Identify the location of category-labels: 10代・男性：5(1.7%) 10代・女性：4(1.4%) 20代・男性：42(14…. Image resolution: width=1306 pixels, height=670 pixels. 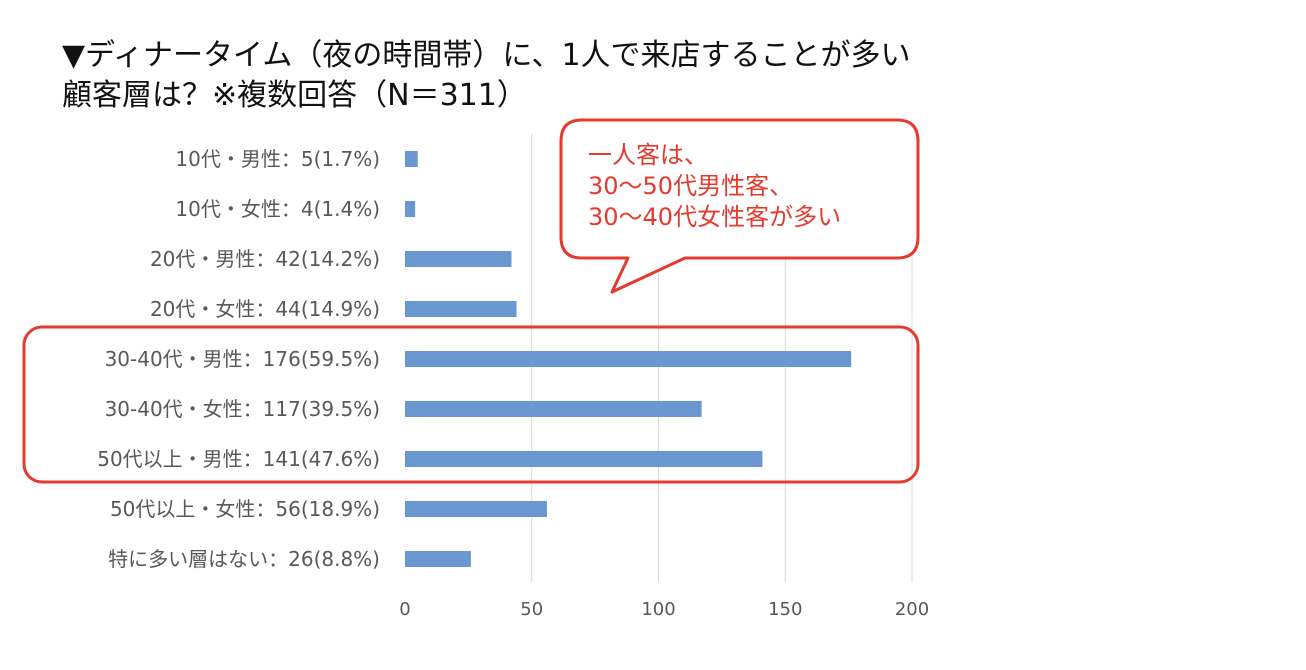
(238, 359).